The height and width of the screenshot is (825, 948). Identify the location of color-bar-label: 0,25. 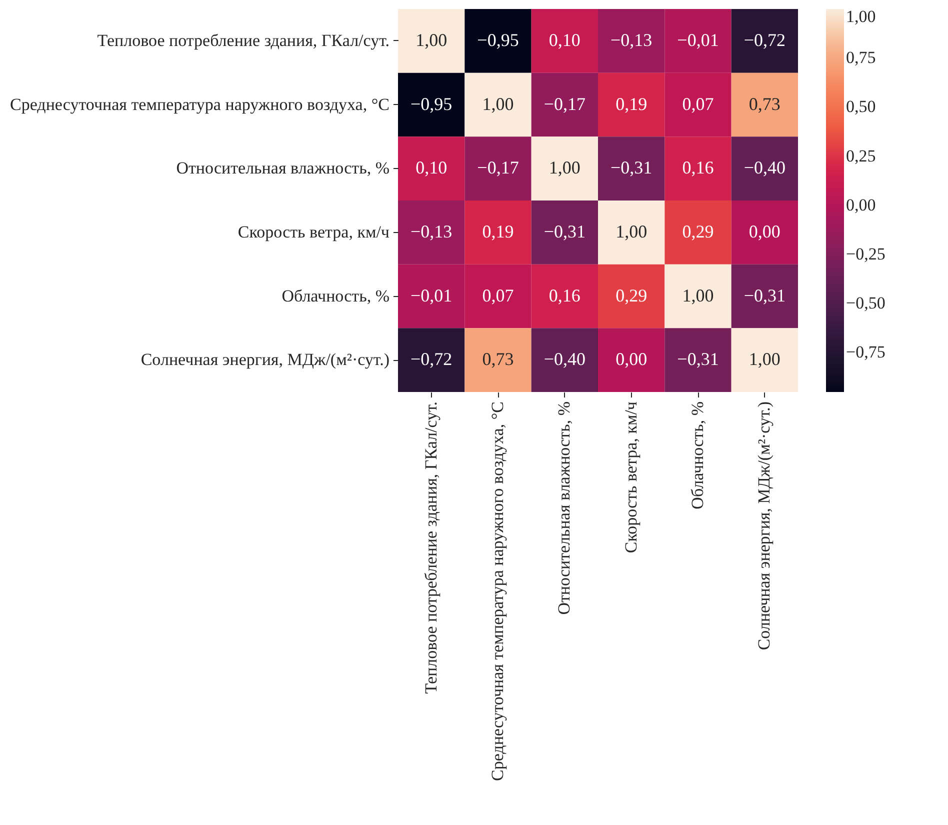
(861, 156).